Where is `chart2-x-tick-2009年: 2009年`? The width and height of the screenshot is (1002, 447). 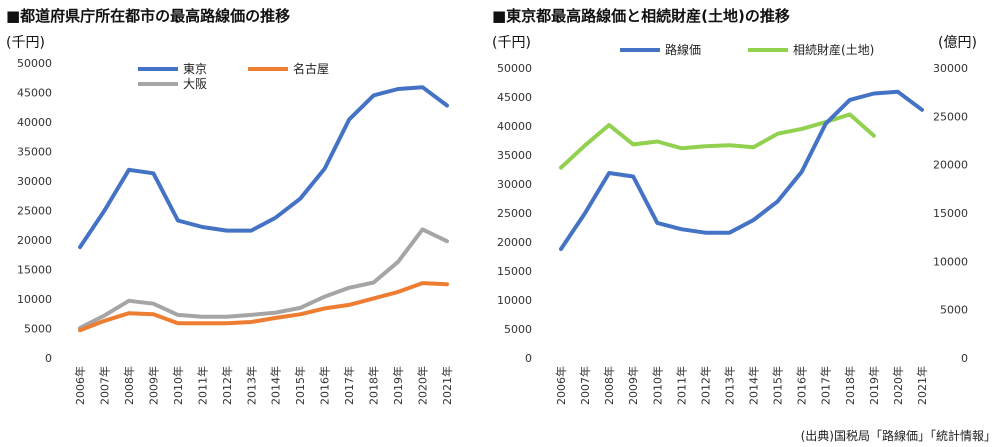
chart2-x-tick-2009年: 2009年 is located at coordinates (633, 385).